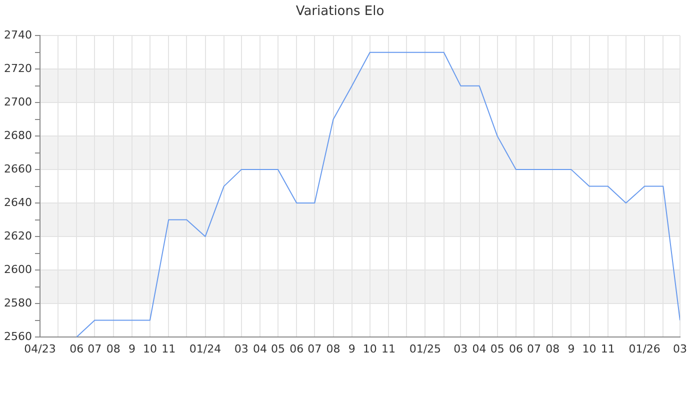 The width and height of the screenshot is (700, 400). Describe the element at coordinates (18, 68) in the screenshot. I see `y-tick-label: 2720` at that location.